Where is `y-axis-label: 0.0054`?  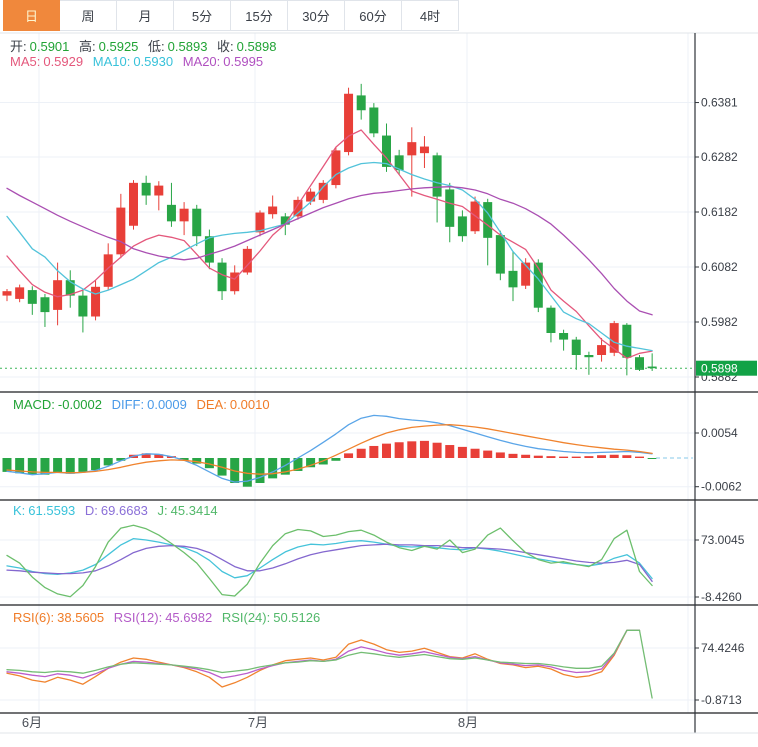
y-axis-label: 0.0054 is located at coordinates (719, 433).